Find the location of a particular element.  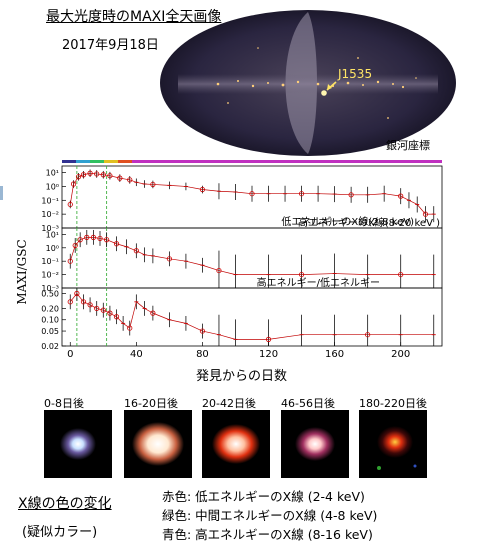

legend-blue: 青色: 高エネルギーのX線 (8-16 keV) is located at coordinates (267, 534).